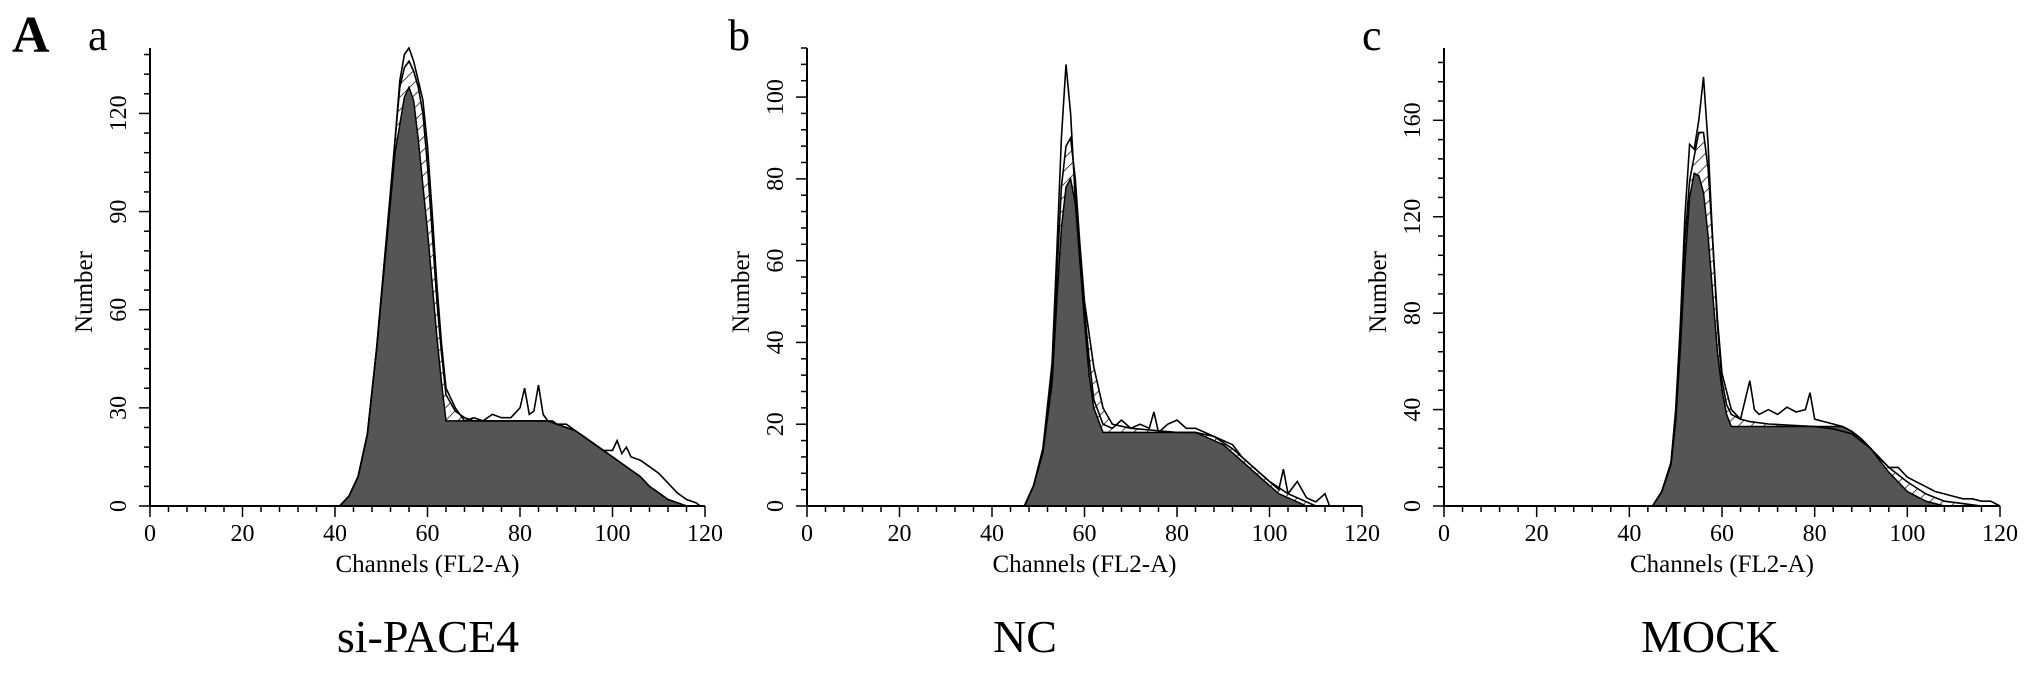 This screenshot has width=2031, height=679. What do you see at coordinates (1372, 35) in the screenshot?
I see `panel-letter: c` at bounding box center [1372, 35].